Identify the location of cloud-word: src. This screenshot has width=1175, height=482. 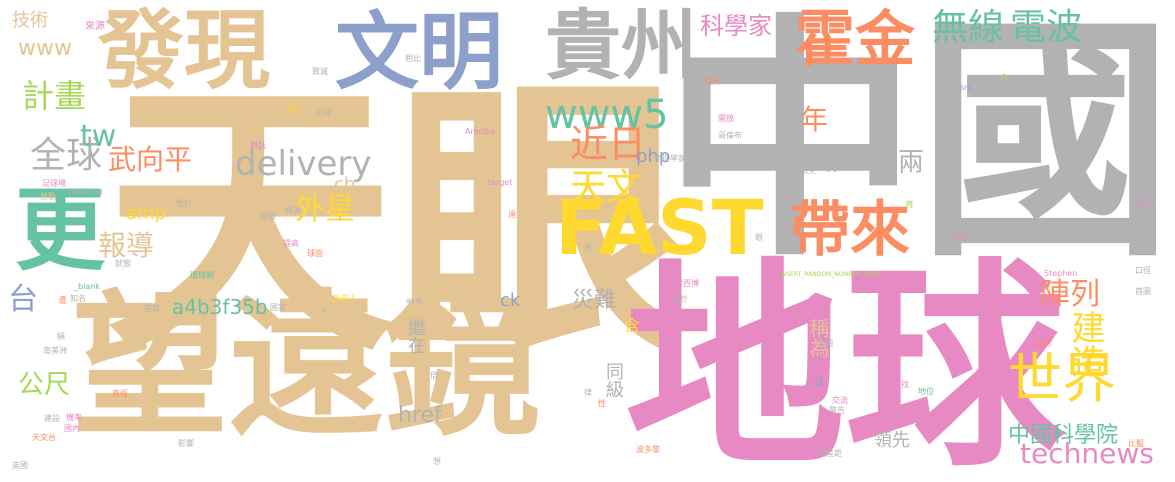
(966, 87).